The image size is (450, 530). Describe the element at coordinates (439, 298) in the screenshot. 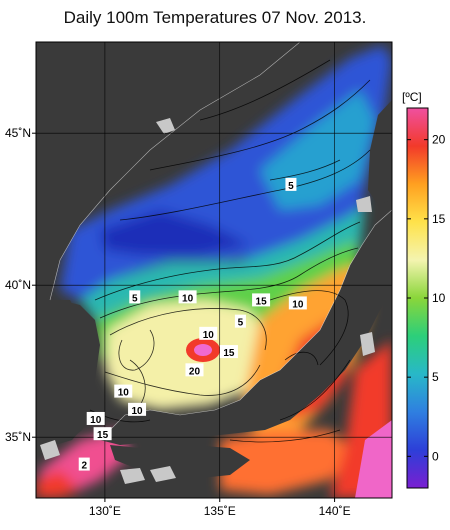

I see `colorbar-tick-2: 10` at that location.